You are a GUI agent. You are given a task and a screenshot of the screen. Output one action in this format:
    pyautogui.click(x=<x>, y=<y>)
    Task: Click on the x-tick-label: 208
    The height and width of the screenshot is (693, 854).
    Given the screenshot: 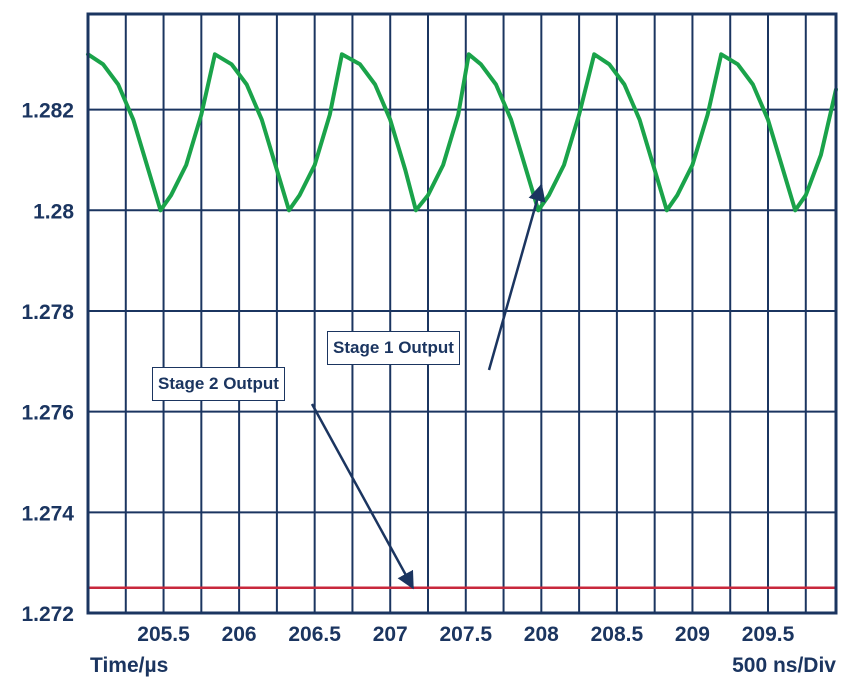 What is the action you would take?
    pyautogui.click(x=541, y=634)
    